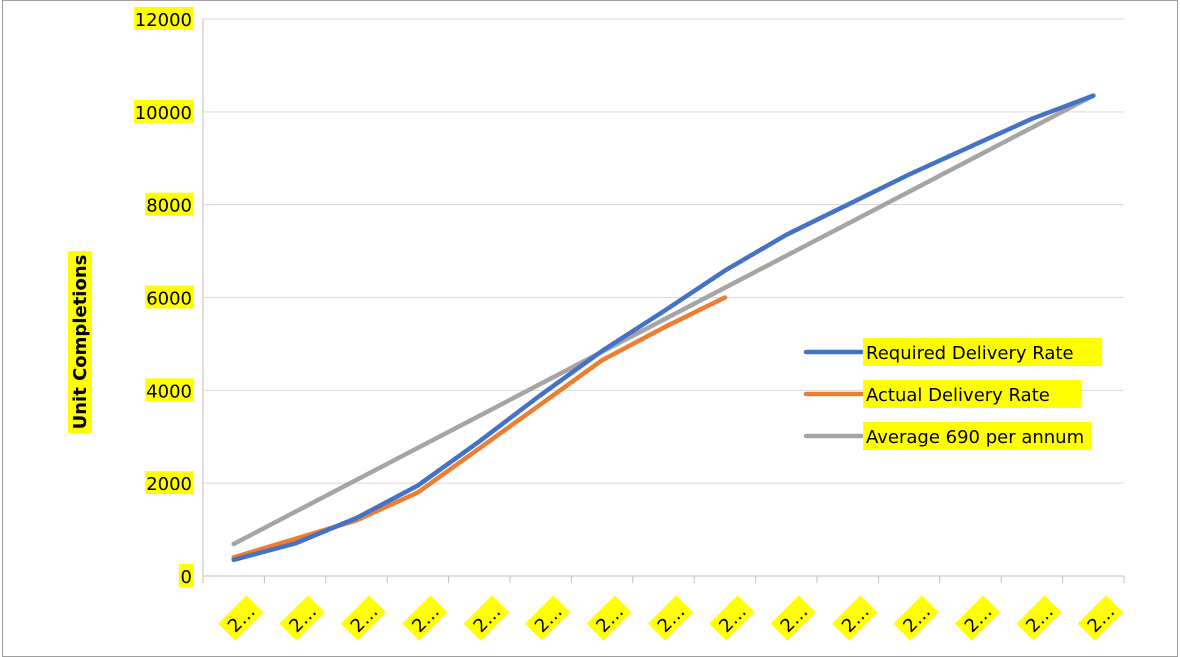  I want to click on y-tick-label-2: 4000, so click(169, 391).